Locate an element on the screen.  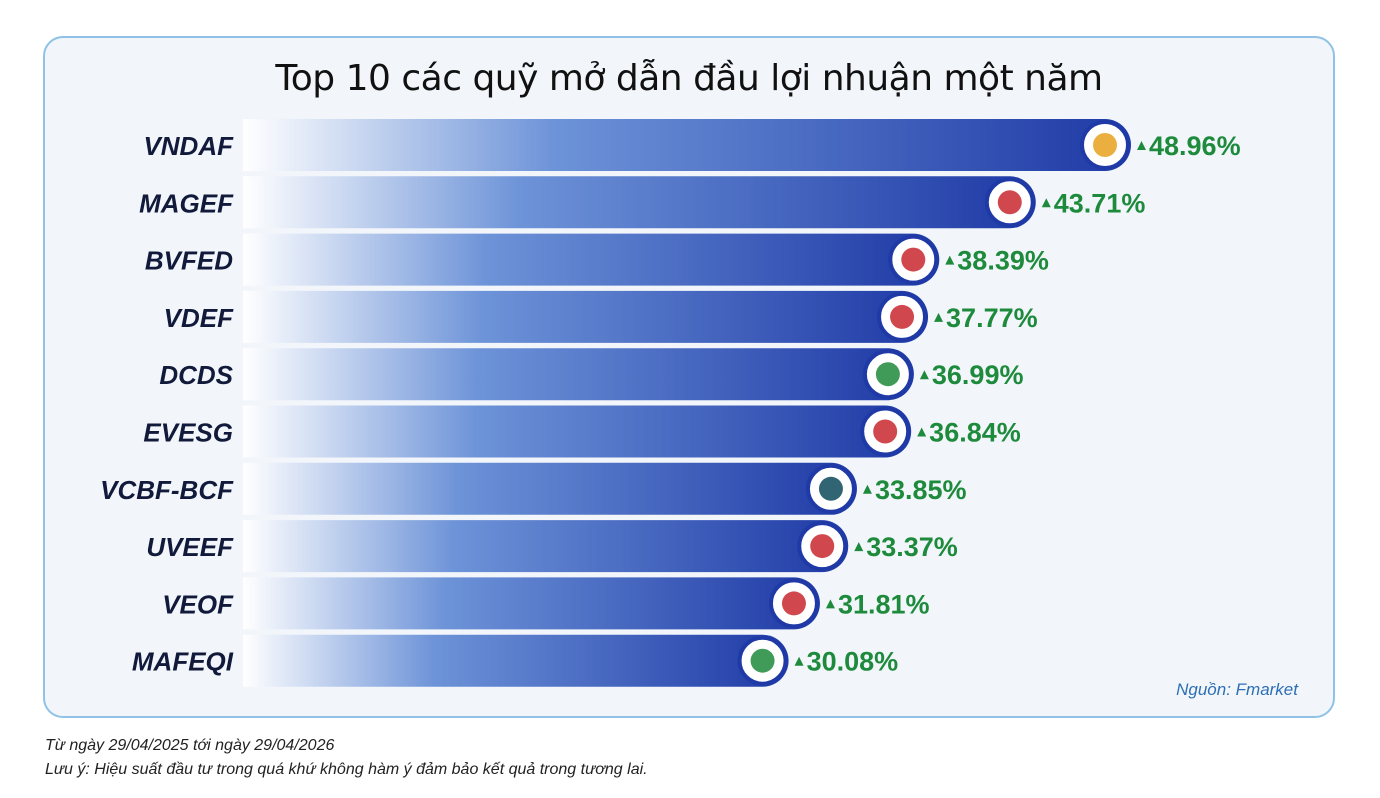
bar-vndaf is located at coordinates (687, 145).